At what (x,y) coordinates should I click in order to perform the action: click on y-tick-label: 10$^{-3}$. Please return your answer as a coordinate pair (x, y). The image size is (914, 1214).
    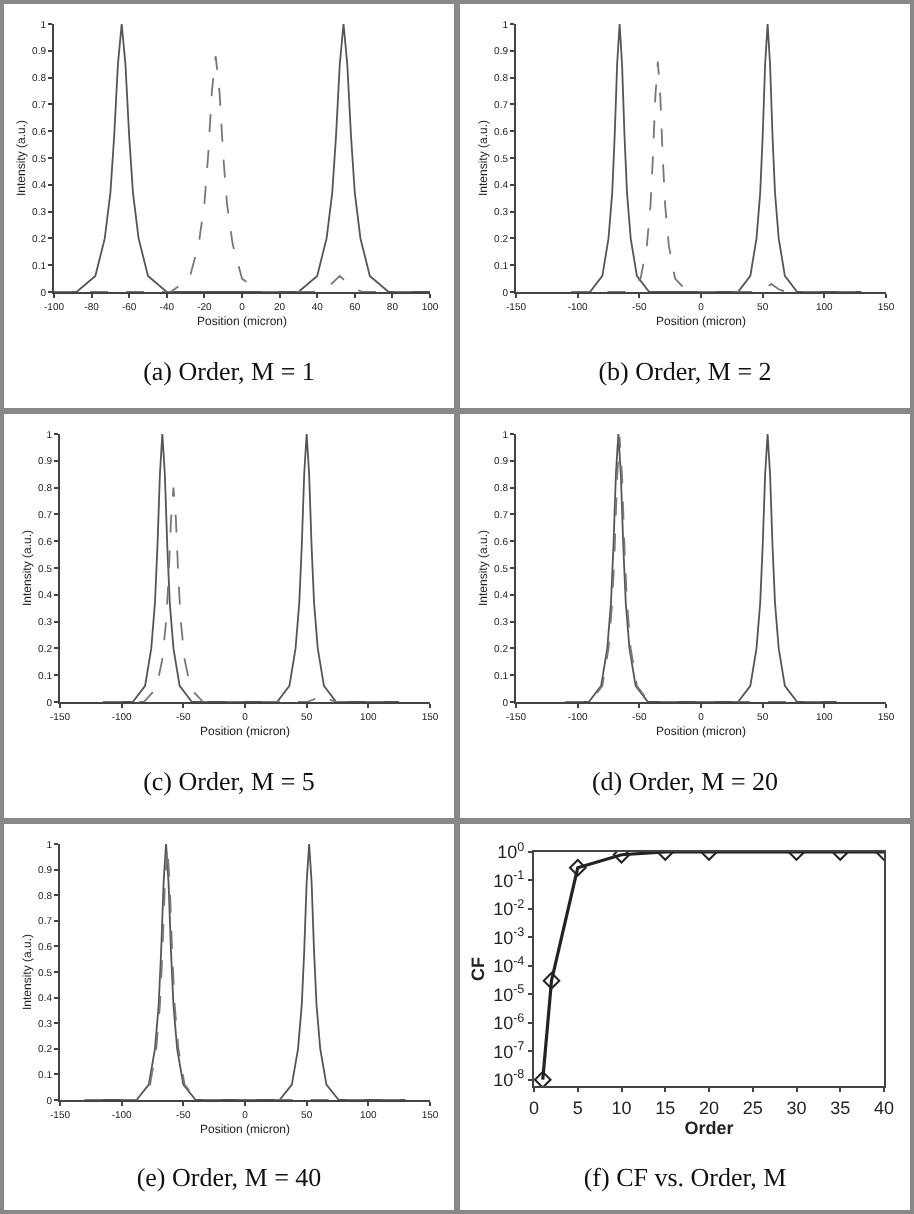
    Looking at the image, I should click on (509, 937).